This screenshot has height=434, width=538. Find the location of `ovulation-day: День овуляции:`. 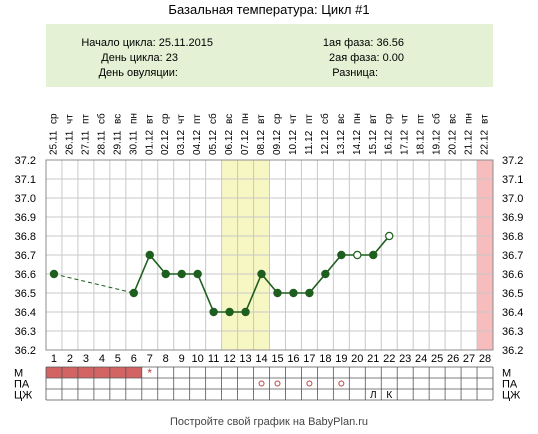

ovulation-day: День овуляции: is located at coordinates (138, 73).